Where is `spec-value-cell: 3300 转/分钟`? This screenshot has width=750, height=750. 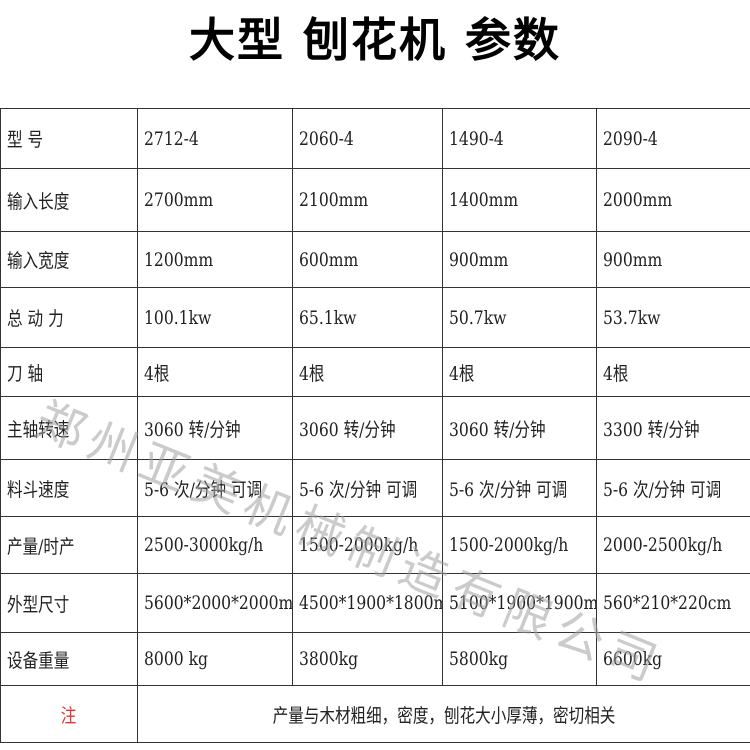 spec-value-cell: 3300 转/分钟 is located at coordinates (673, 428).